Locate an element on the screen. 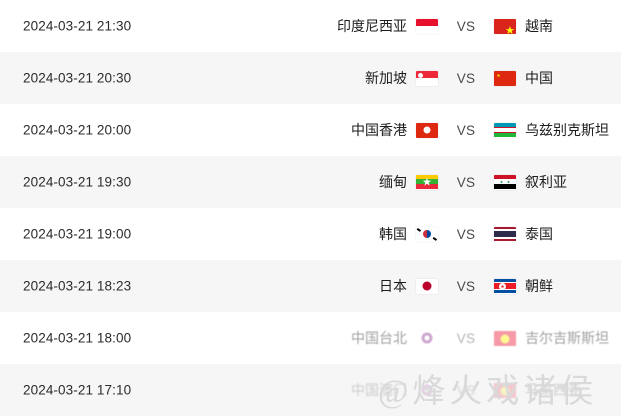  chinese-taipei-flag-icon is located at coordinates (427, 338).